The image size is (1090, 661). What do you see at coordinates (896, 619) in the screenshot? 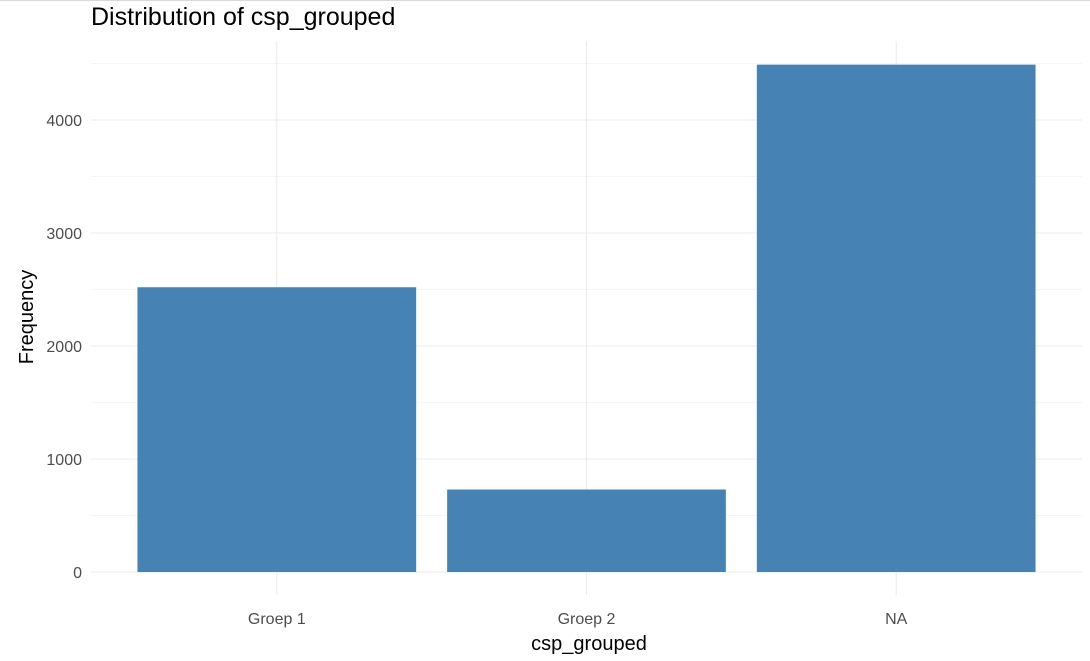
I see `x-tick-label: NA` at bounding box center [896, 619].